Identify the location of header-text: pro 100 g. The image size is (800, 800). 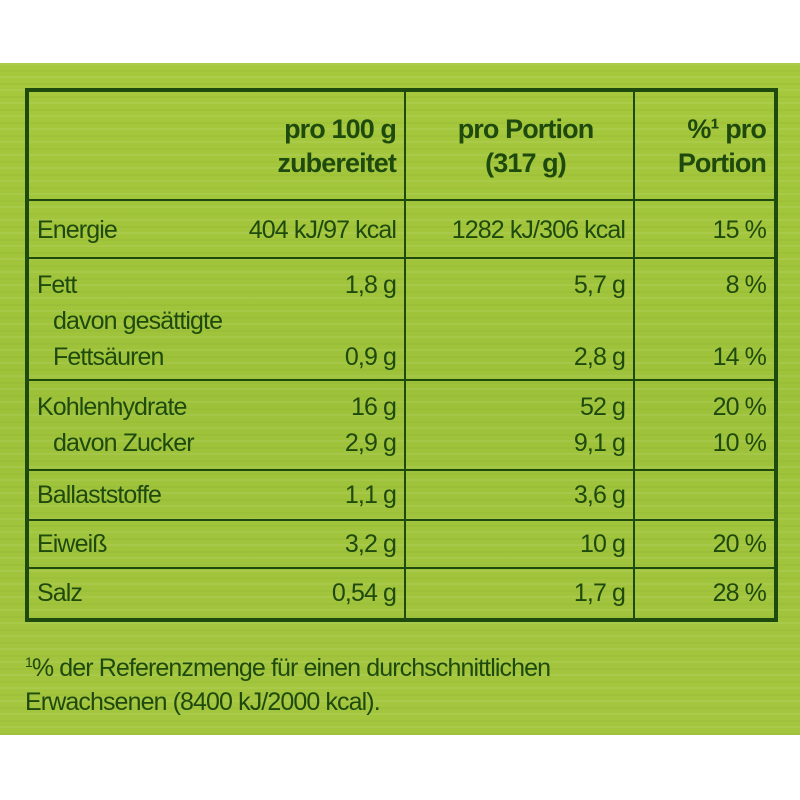
(340, 129).